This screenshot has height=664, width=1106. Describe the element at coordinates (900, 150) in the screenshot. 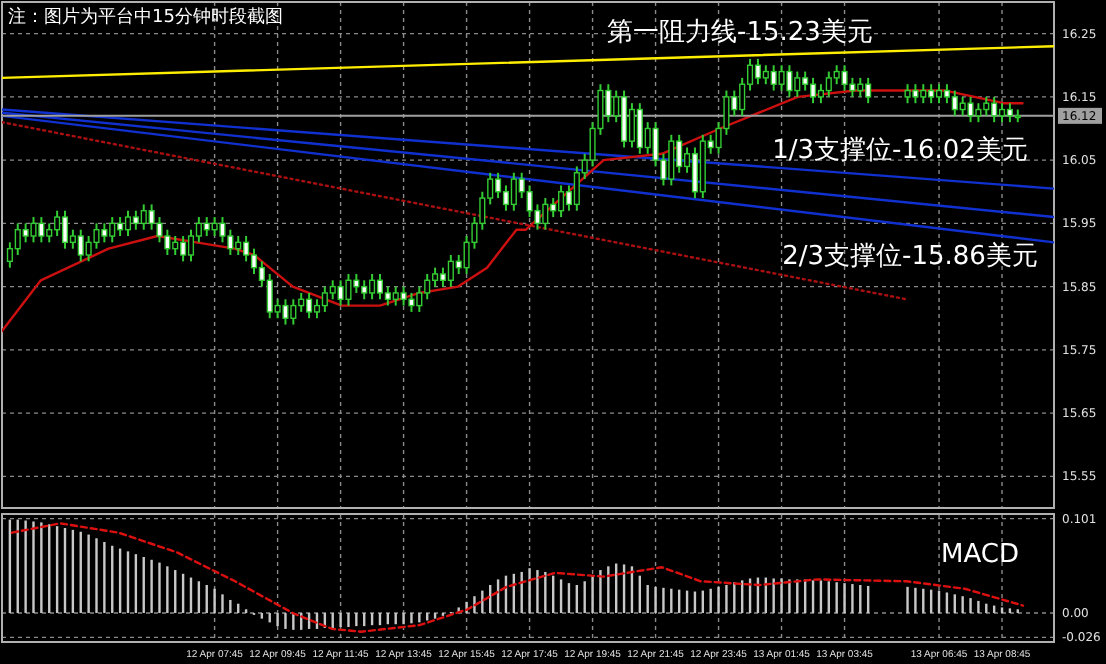

I see `annotation: 1/3支撑位-16.02美元` at that location.